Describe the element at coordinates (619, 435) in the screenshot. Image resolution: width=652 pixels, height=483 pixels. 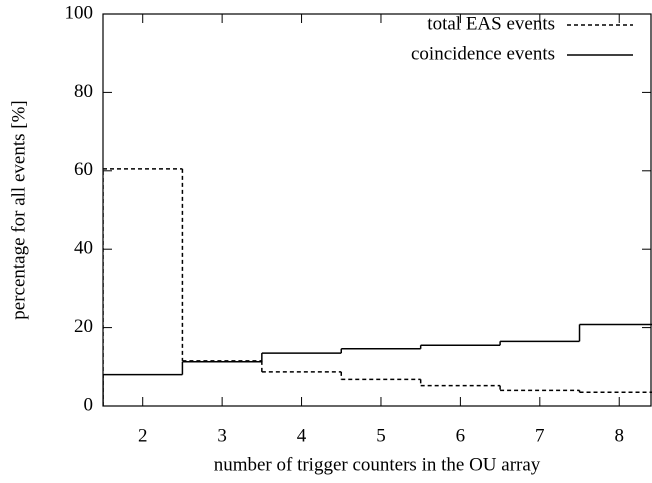
I see `x-tick-label: 8` at that location.